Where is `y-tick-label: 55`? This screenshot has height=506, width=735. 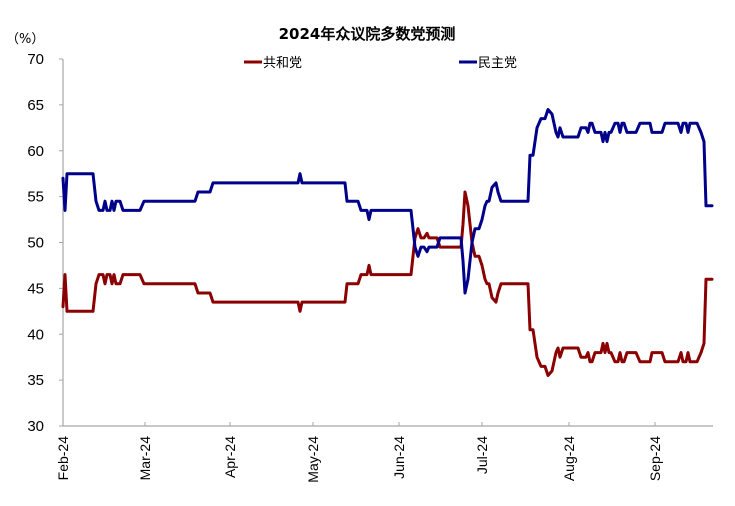 y-tick-label: 55 is located at coordinates (35, 197).